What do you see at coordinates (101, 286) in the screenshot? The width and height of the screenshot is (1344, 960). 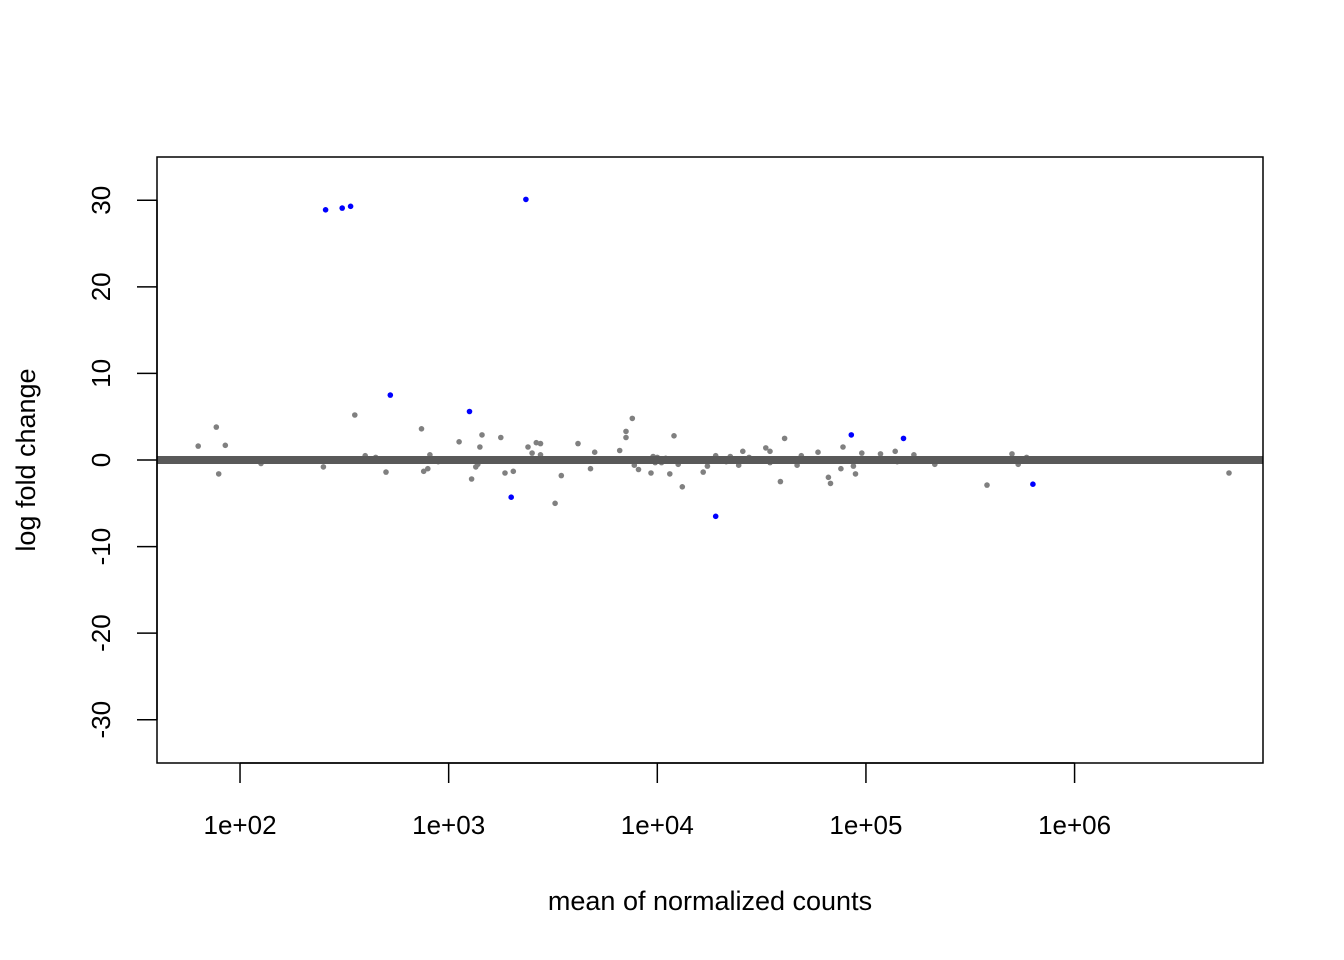 I see `y-tick-label: 20` at bounding box center [101, 286].